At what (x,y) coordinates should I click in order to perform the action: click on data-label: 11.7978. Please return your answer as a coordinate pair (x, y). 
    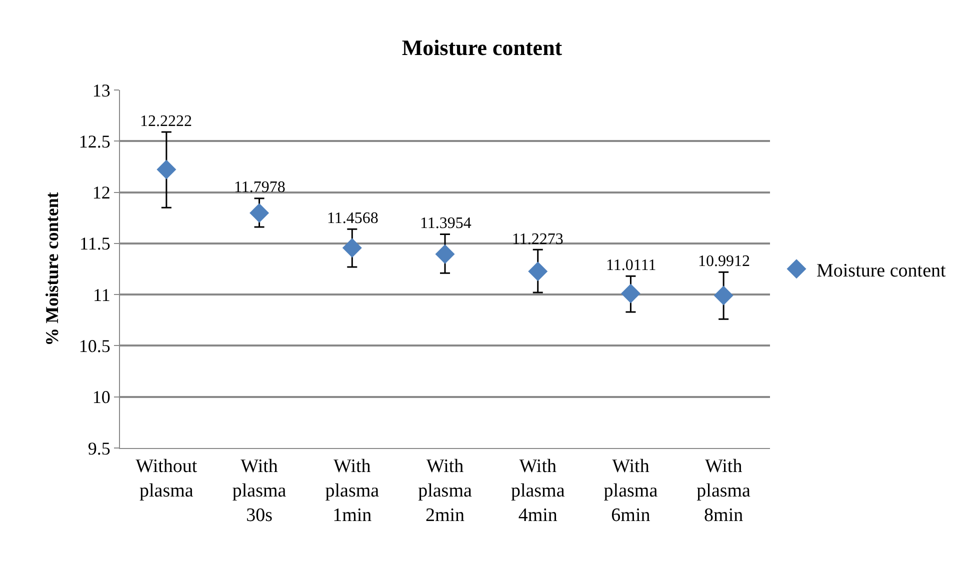
    Looking at the image, I should click on (260, 187).